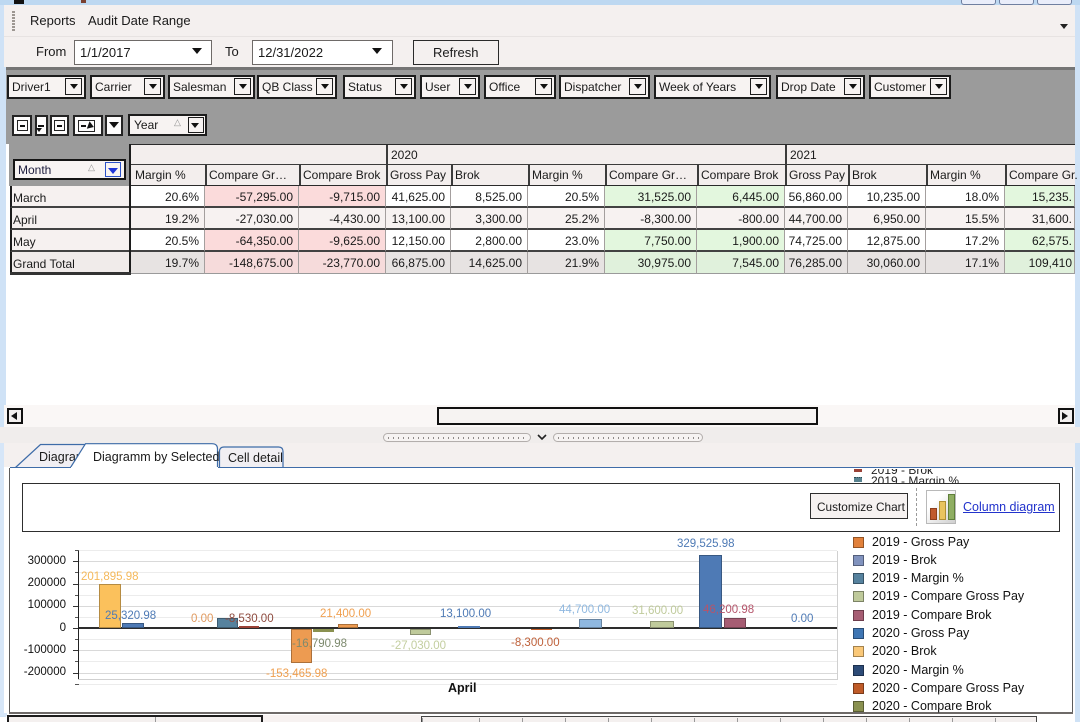  Describe the element at coordinates (156, 457) in the screenshot. I see `svg-text: Diagramm by Selected` at that location.